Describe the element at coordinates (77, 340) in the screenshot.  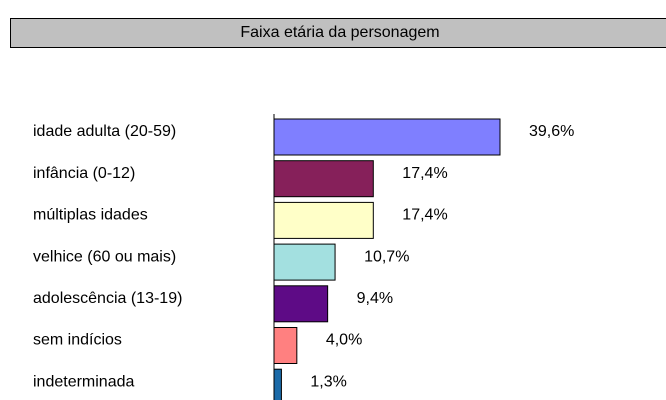
I see `category-label: sem indícios` at that location.